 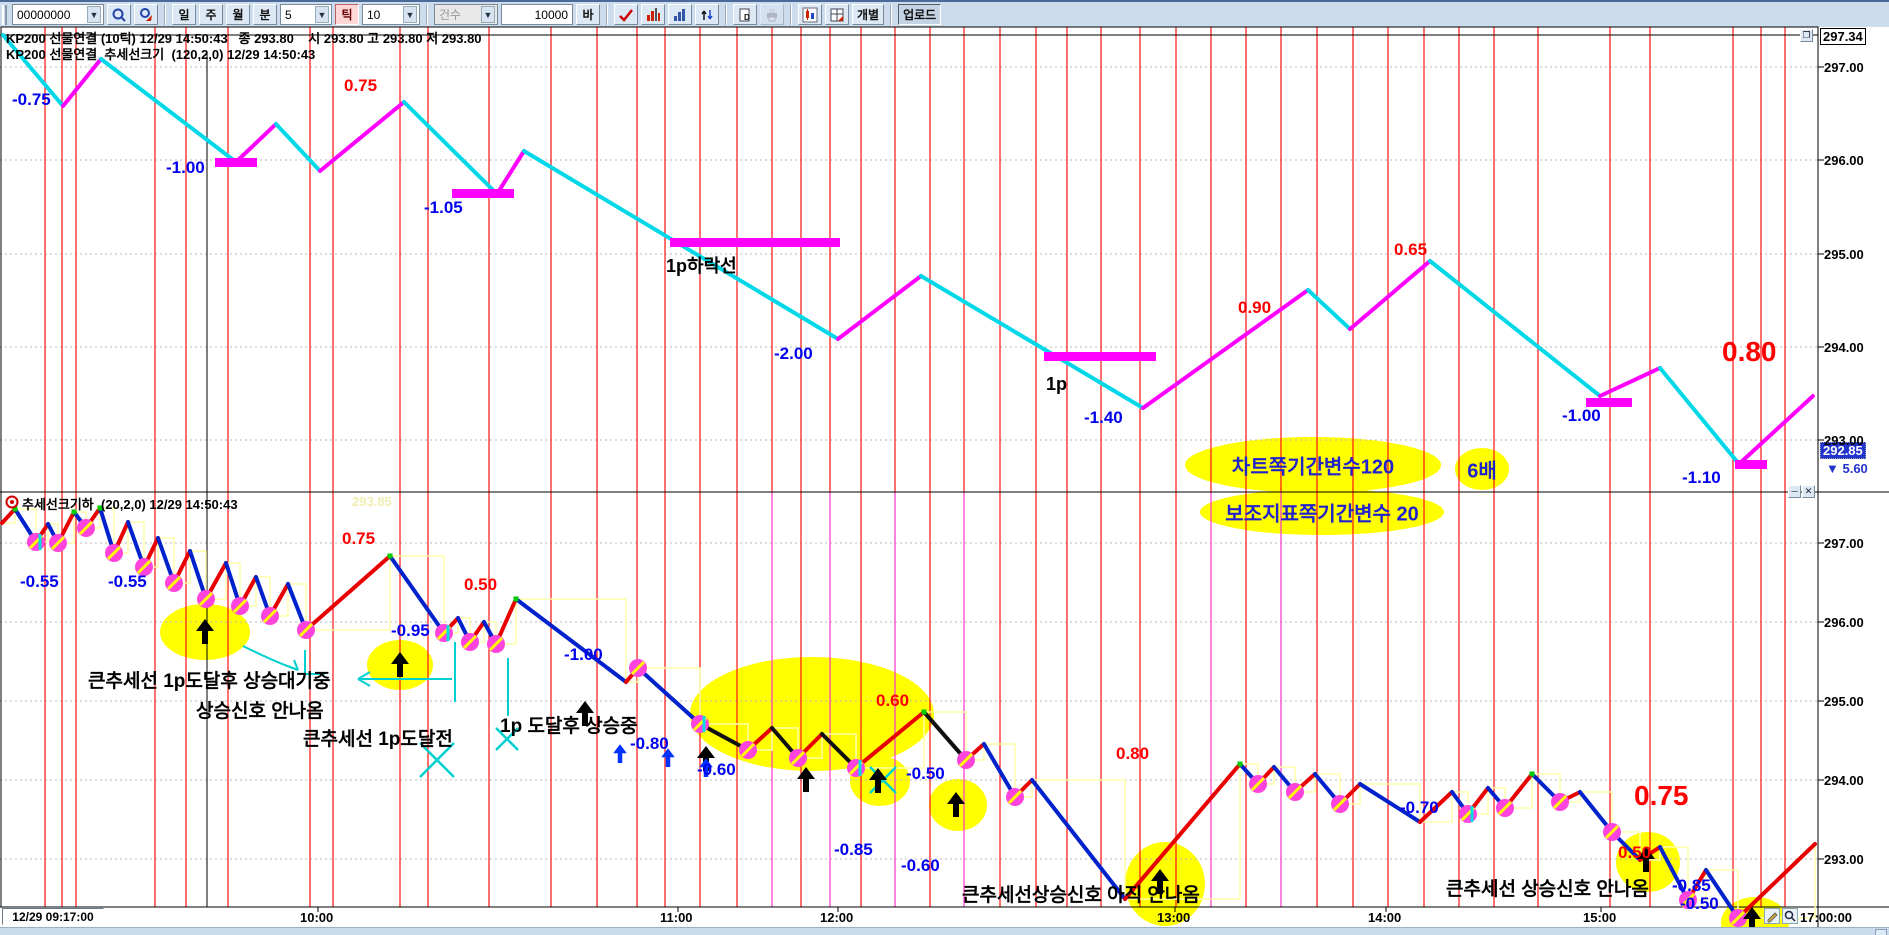 I want to click on red-bars-icon, so click(x=653, y=14).